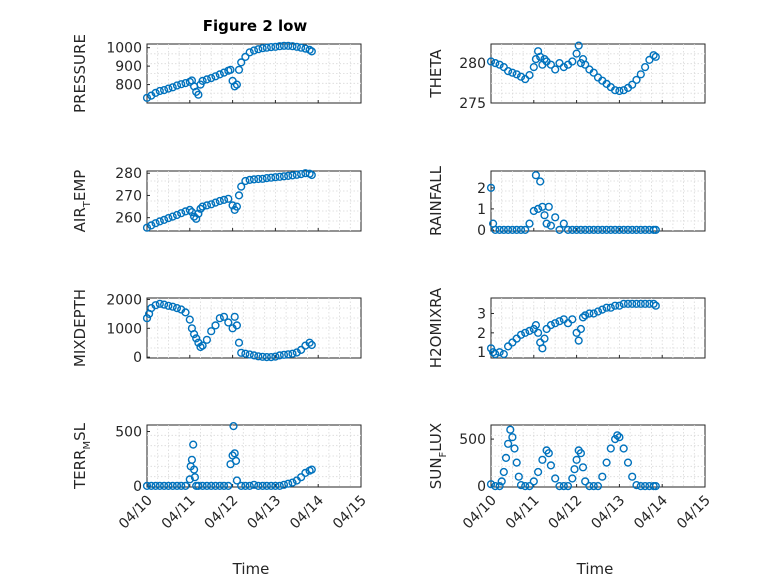  I want to click on h2omixra-y-tick-label: 2, so click(481, 334).